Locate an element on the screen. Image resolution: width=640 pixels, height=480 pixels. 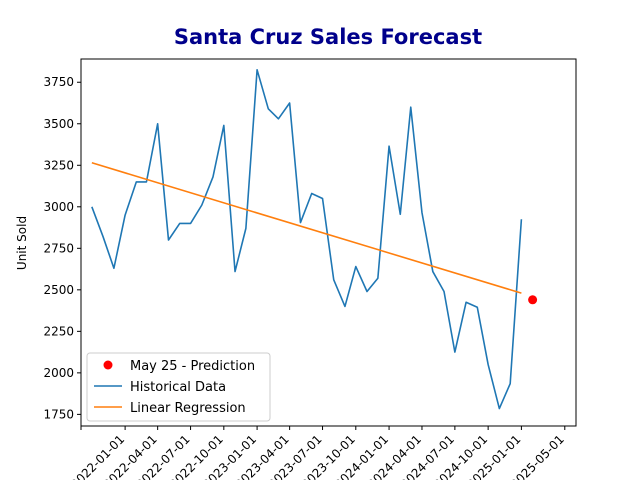
y-axis-label: Unit Sold is located at coordinates (22, 243).